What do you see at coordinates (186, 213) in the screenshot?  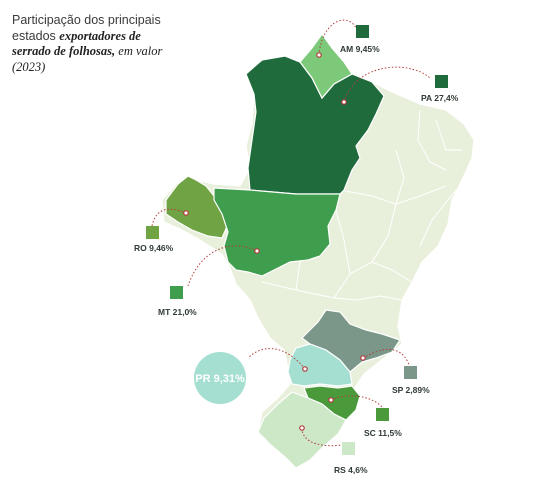 I see `dot-RO` at bounding box center [186, 213].